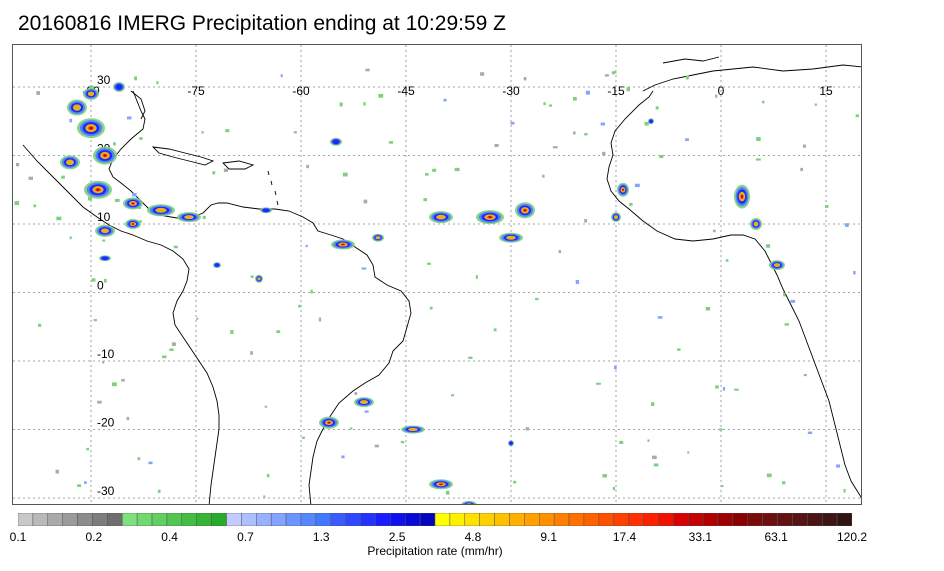 This screenshot has height=571, width=944. I want to click on coastline-florida, so click(138, 105).